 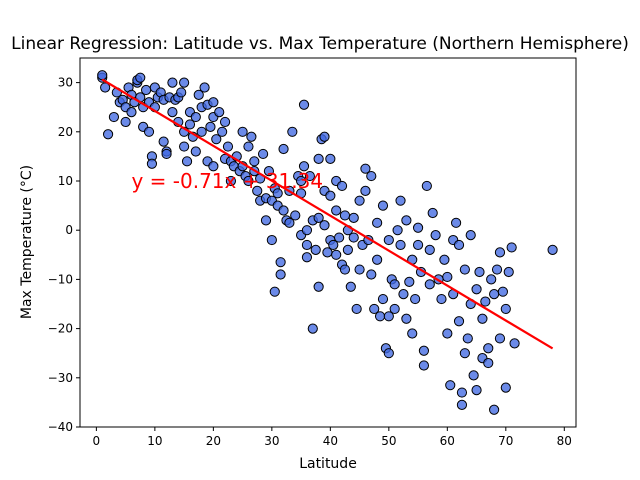 I want to click on x-tick-label: 10, so click(x=154, y=441).